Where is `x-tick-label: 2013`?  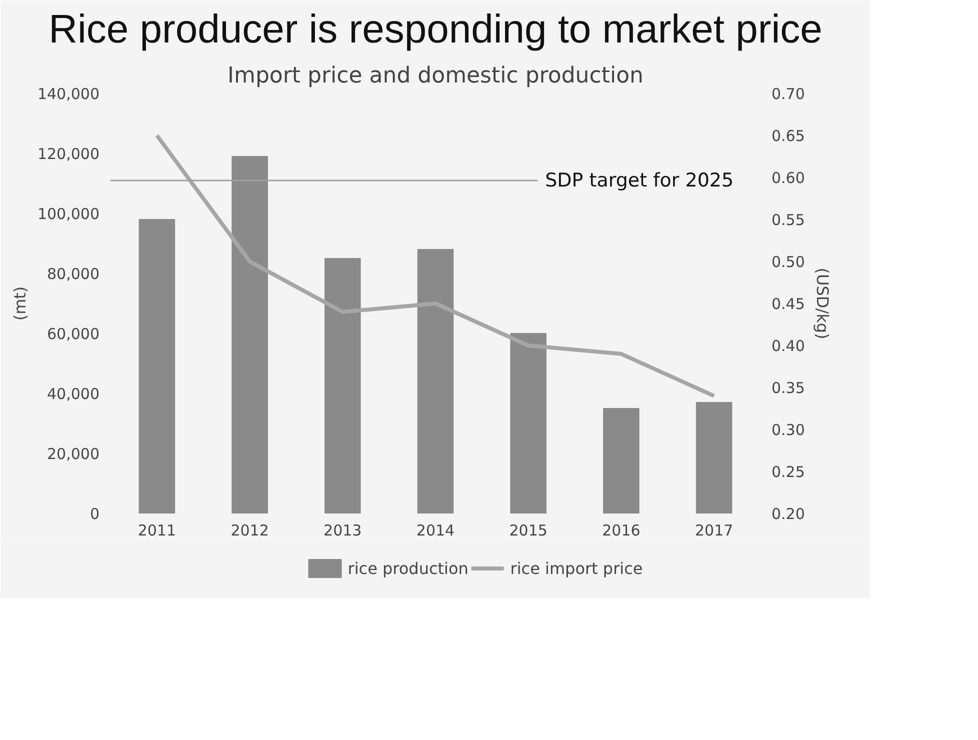
x-tick-label: 2013 is located at coordinates (343, 531).